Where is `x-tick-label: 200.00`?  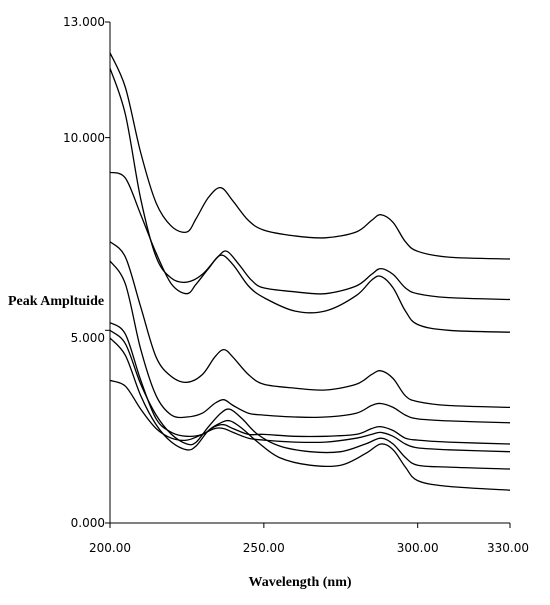
x-tick-label: 200.00 is located at coordinates (110, 548).